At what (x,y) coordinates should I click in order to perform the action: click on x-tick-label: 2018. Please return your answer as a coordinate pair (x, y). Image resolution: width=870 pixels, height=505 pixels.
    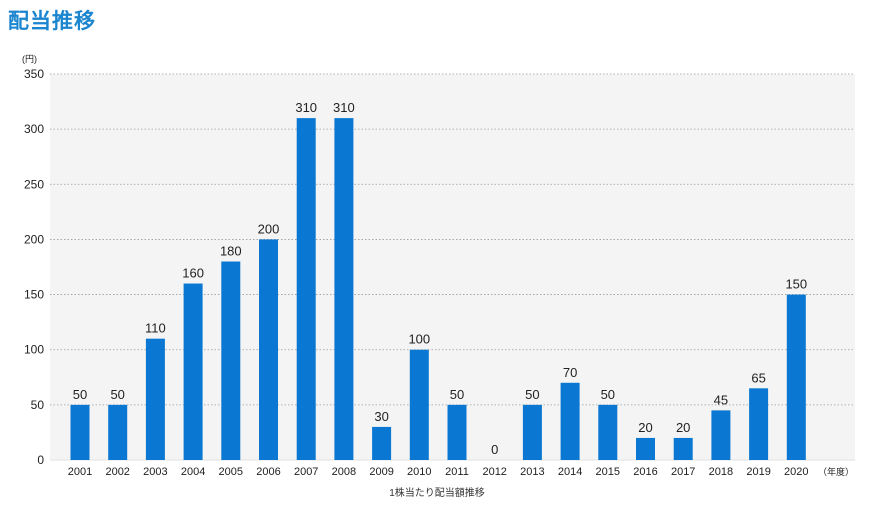
    Looking at the image, I should click on (721, 472).